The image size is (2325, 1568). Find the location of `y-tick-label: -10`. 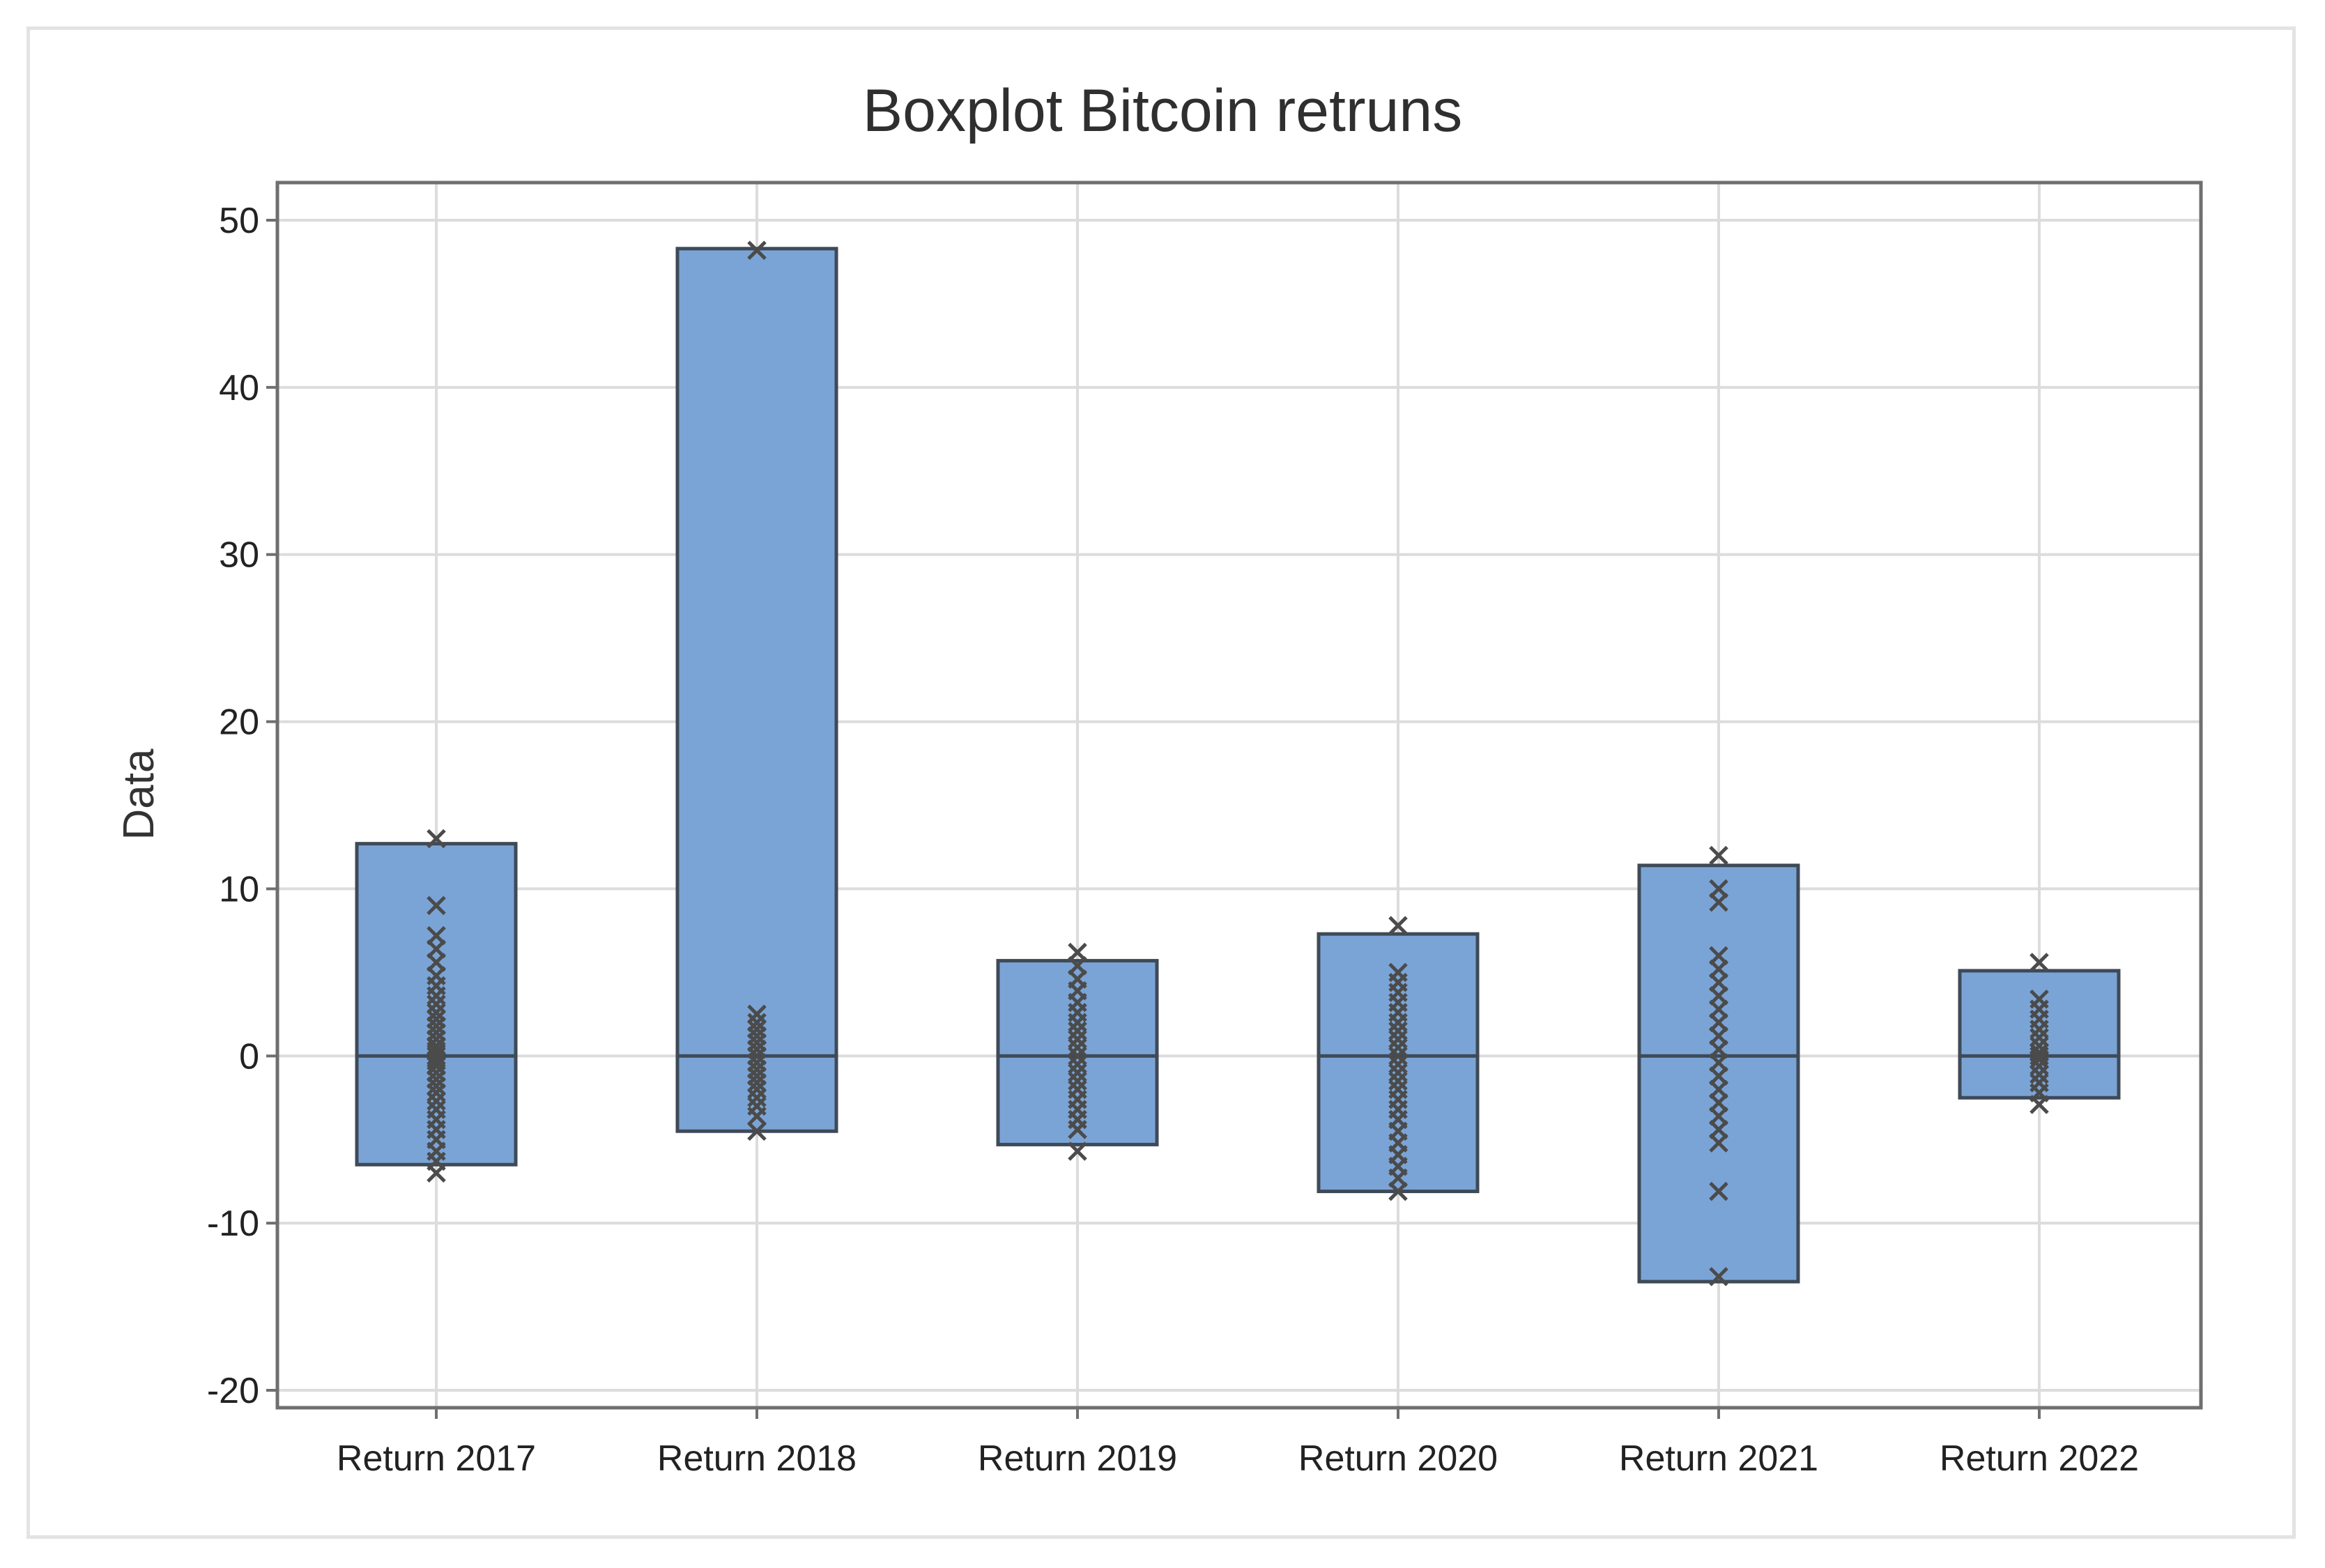

y-tick-label: -10 is located at coordinates (233, 1224).